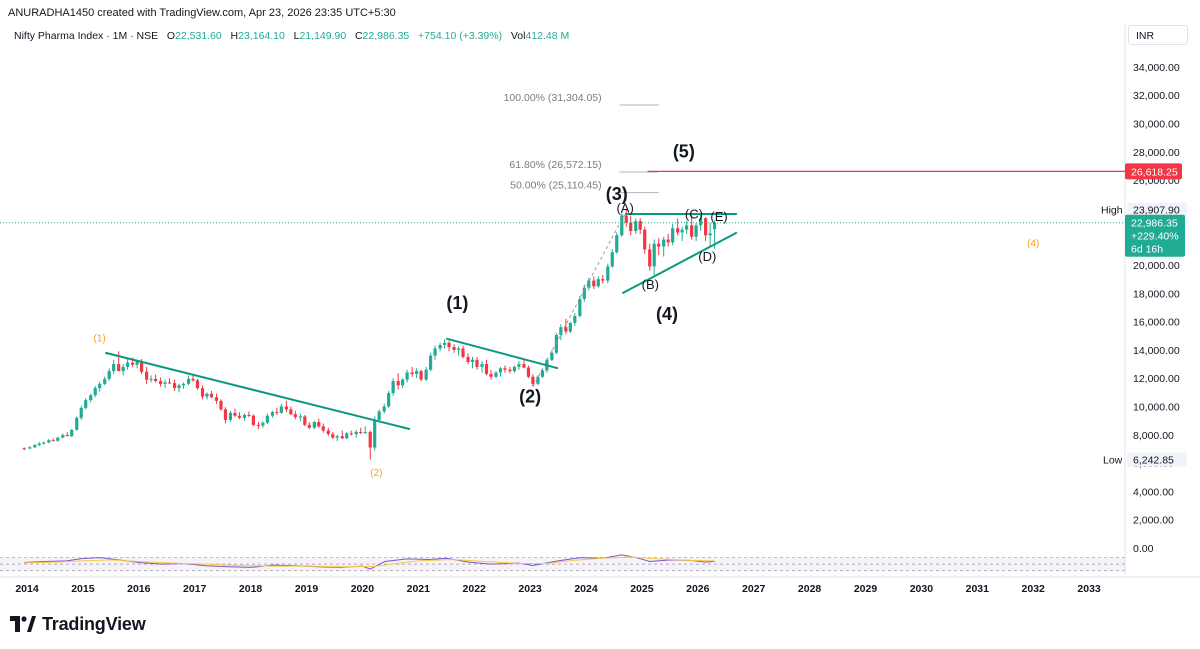 The image size is (1200, 649). I want to click on price-tick-label: 10,000.00, so click(1156, 408).